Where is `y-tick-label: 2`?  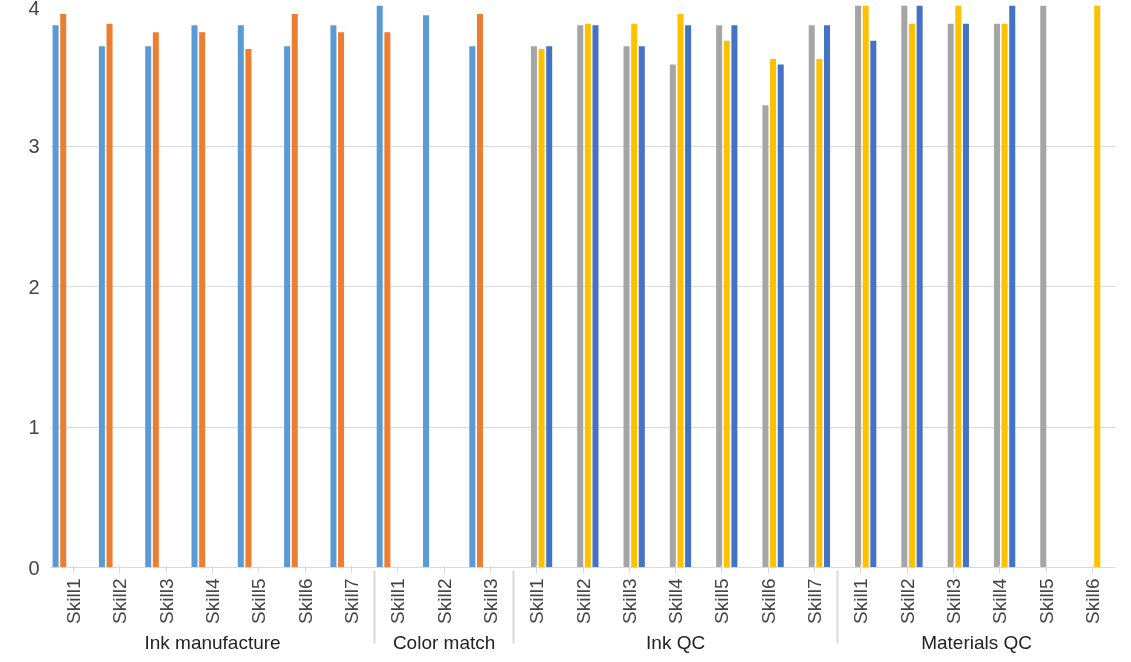
y-tick-label: 2 is located at coordinates (34, 286).